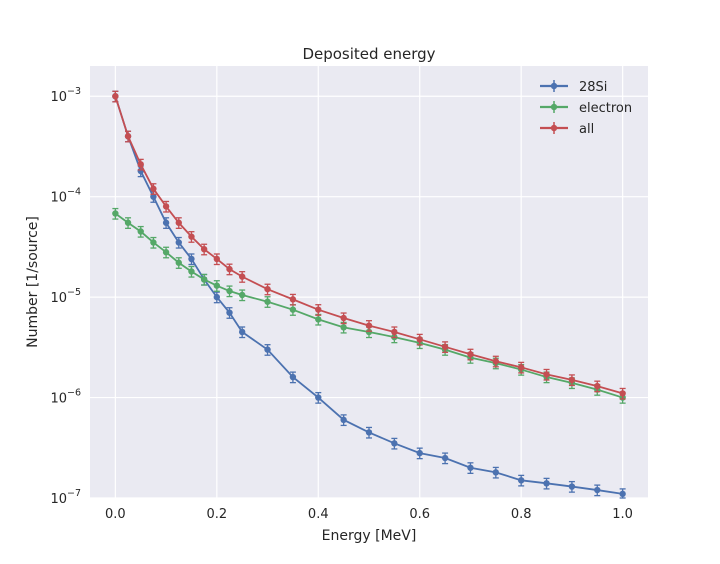  What do you see at coordinates (115, 514) in the screenshot?
I see `x-tick-label: 0.0` at bounding box center [115, 514].